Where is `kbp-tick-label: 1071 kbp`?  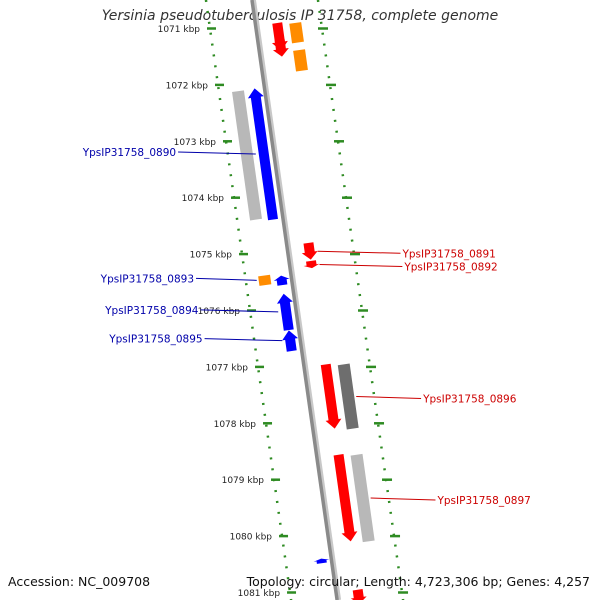 kbp-tick-label: 1071 kbp is located at coordinates (179, 30).